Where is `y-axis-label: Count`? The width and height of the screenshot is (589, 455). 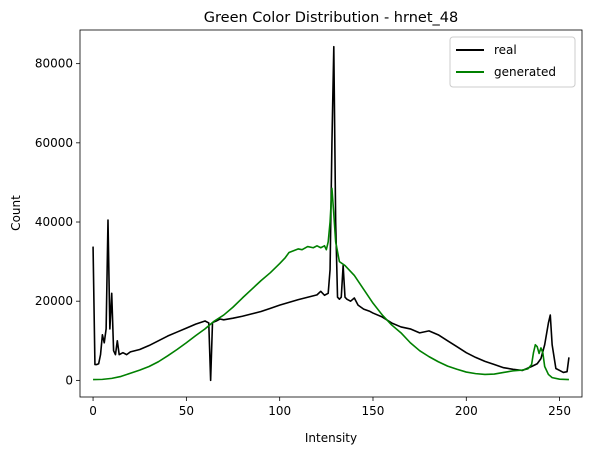 y-axis-label: Count is located at coordinates (16, 213).